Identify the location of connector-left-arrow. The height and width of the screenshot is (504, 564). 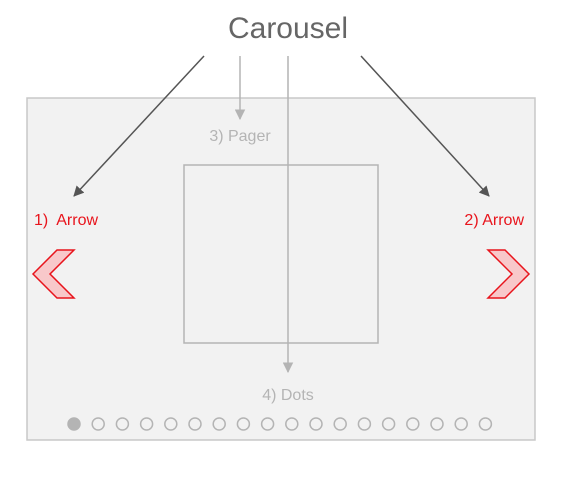
(139, 126).